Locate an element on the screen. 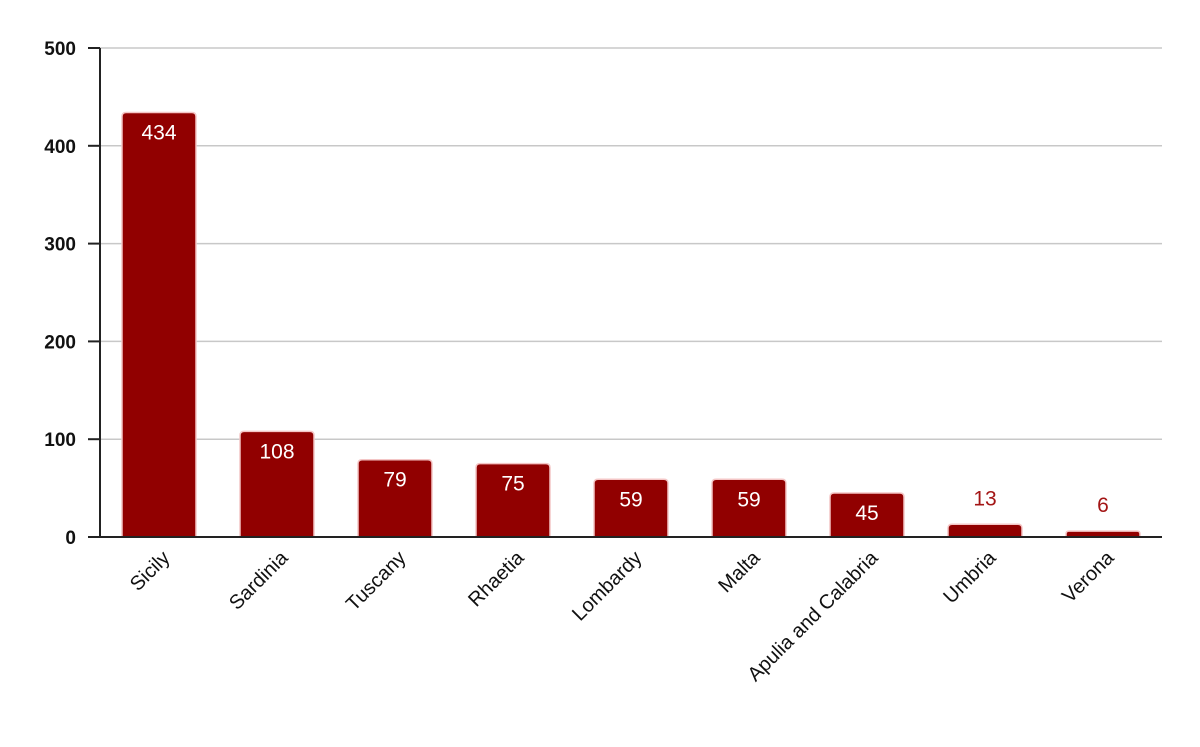  data-label: 434 is located at coordinates (158, 133).